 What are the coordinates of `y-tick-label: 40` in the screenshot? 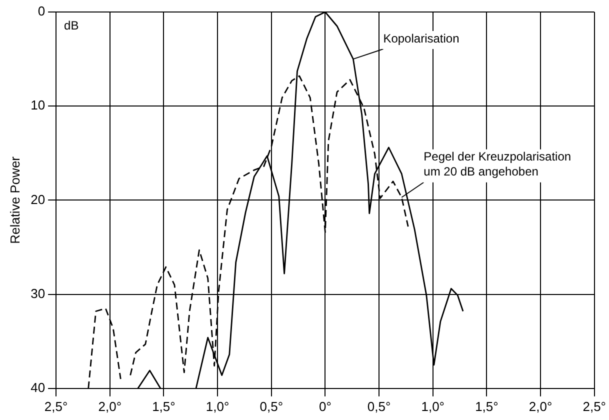 It's located at (38, 387).